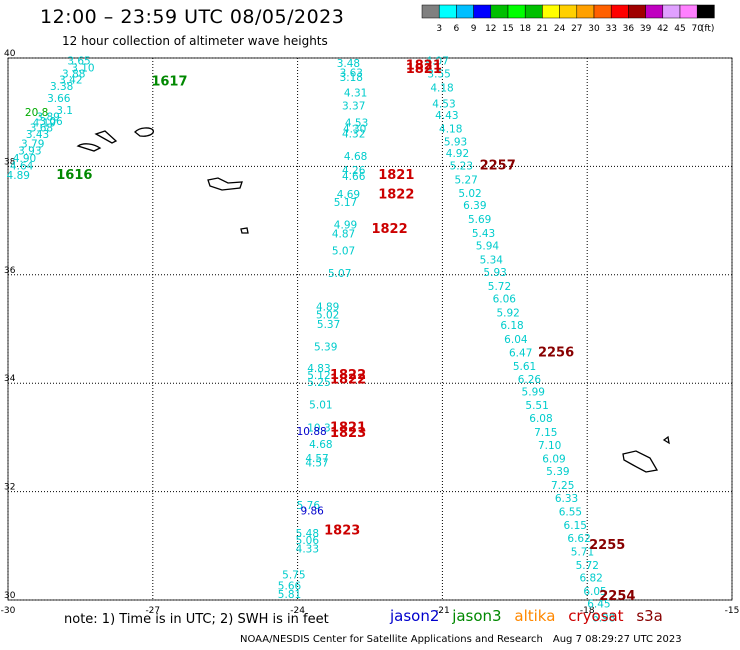 Image resolution: width=740 pixels, height=650 pixels. Describe the element at coordinates (74, 175) in the screenshot. I see `time-annotation: 1616` at that location.